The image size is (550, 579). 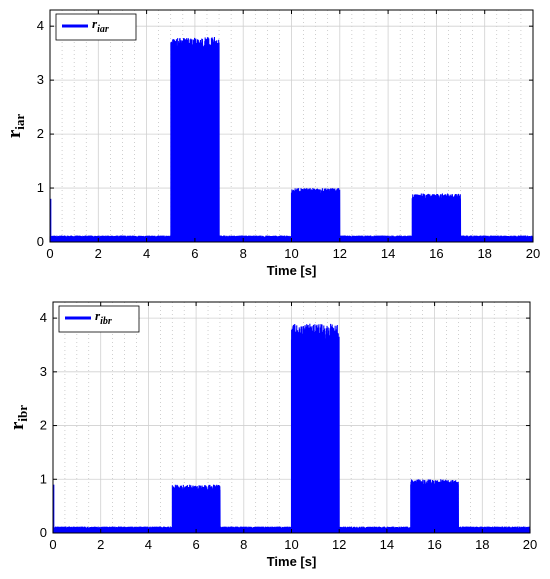 I want to click on y-axis-label-sub: iar, so click(x=19, y=122).